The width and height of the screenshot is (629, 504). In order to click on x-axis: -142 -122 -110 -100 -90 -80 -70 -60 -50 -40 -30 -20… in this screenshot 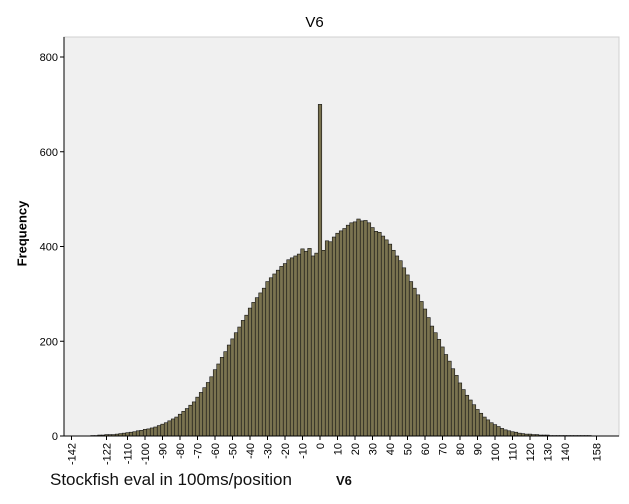, I will do `click(341, 450)`.